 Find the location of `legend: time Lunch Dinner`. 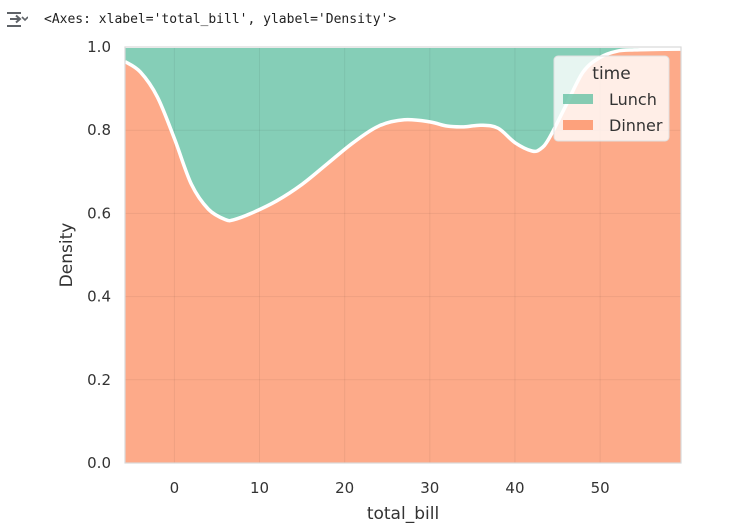

legend: time Lunch Dinner is located at coordinates (611, 98).